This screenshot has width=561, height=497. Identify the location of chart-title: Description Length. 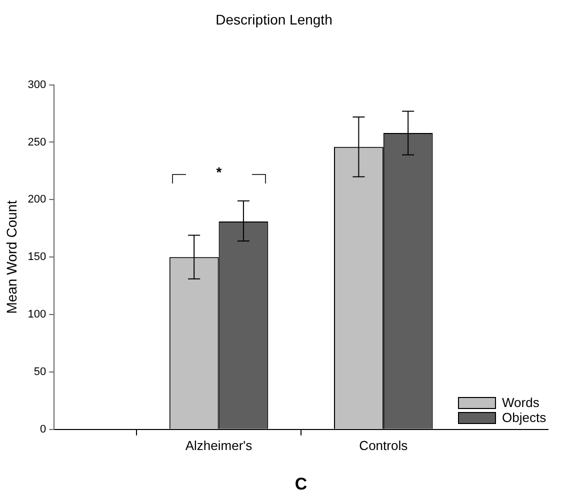
(274, 19).